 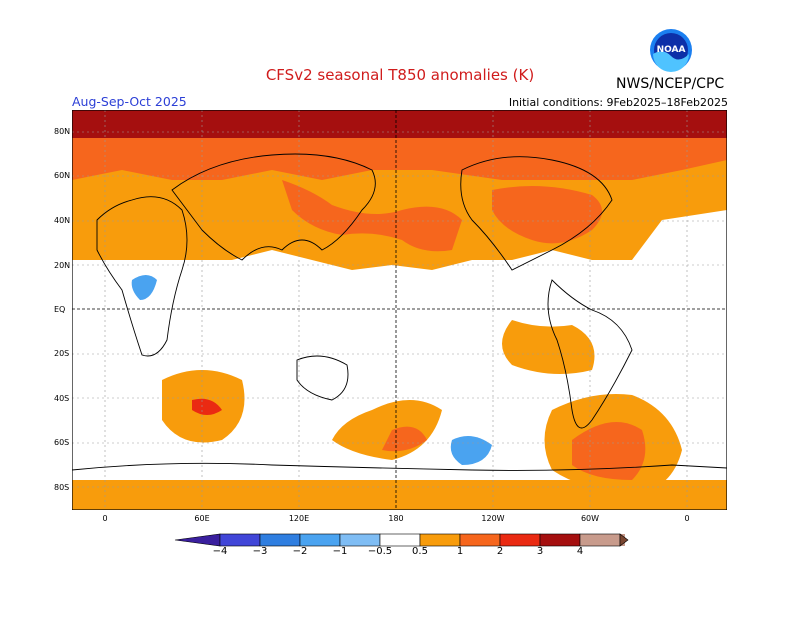 What do you see at coordinates (197, 540) in the screenshot?
I see `colorbar-arrow-left` at bounding box center [197, 540].